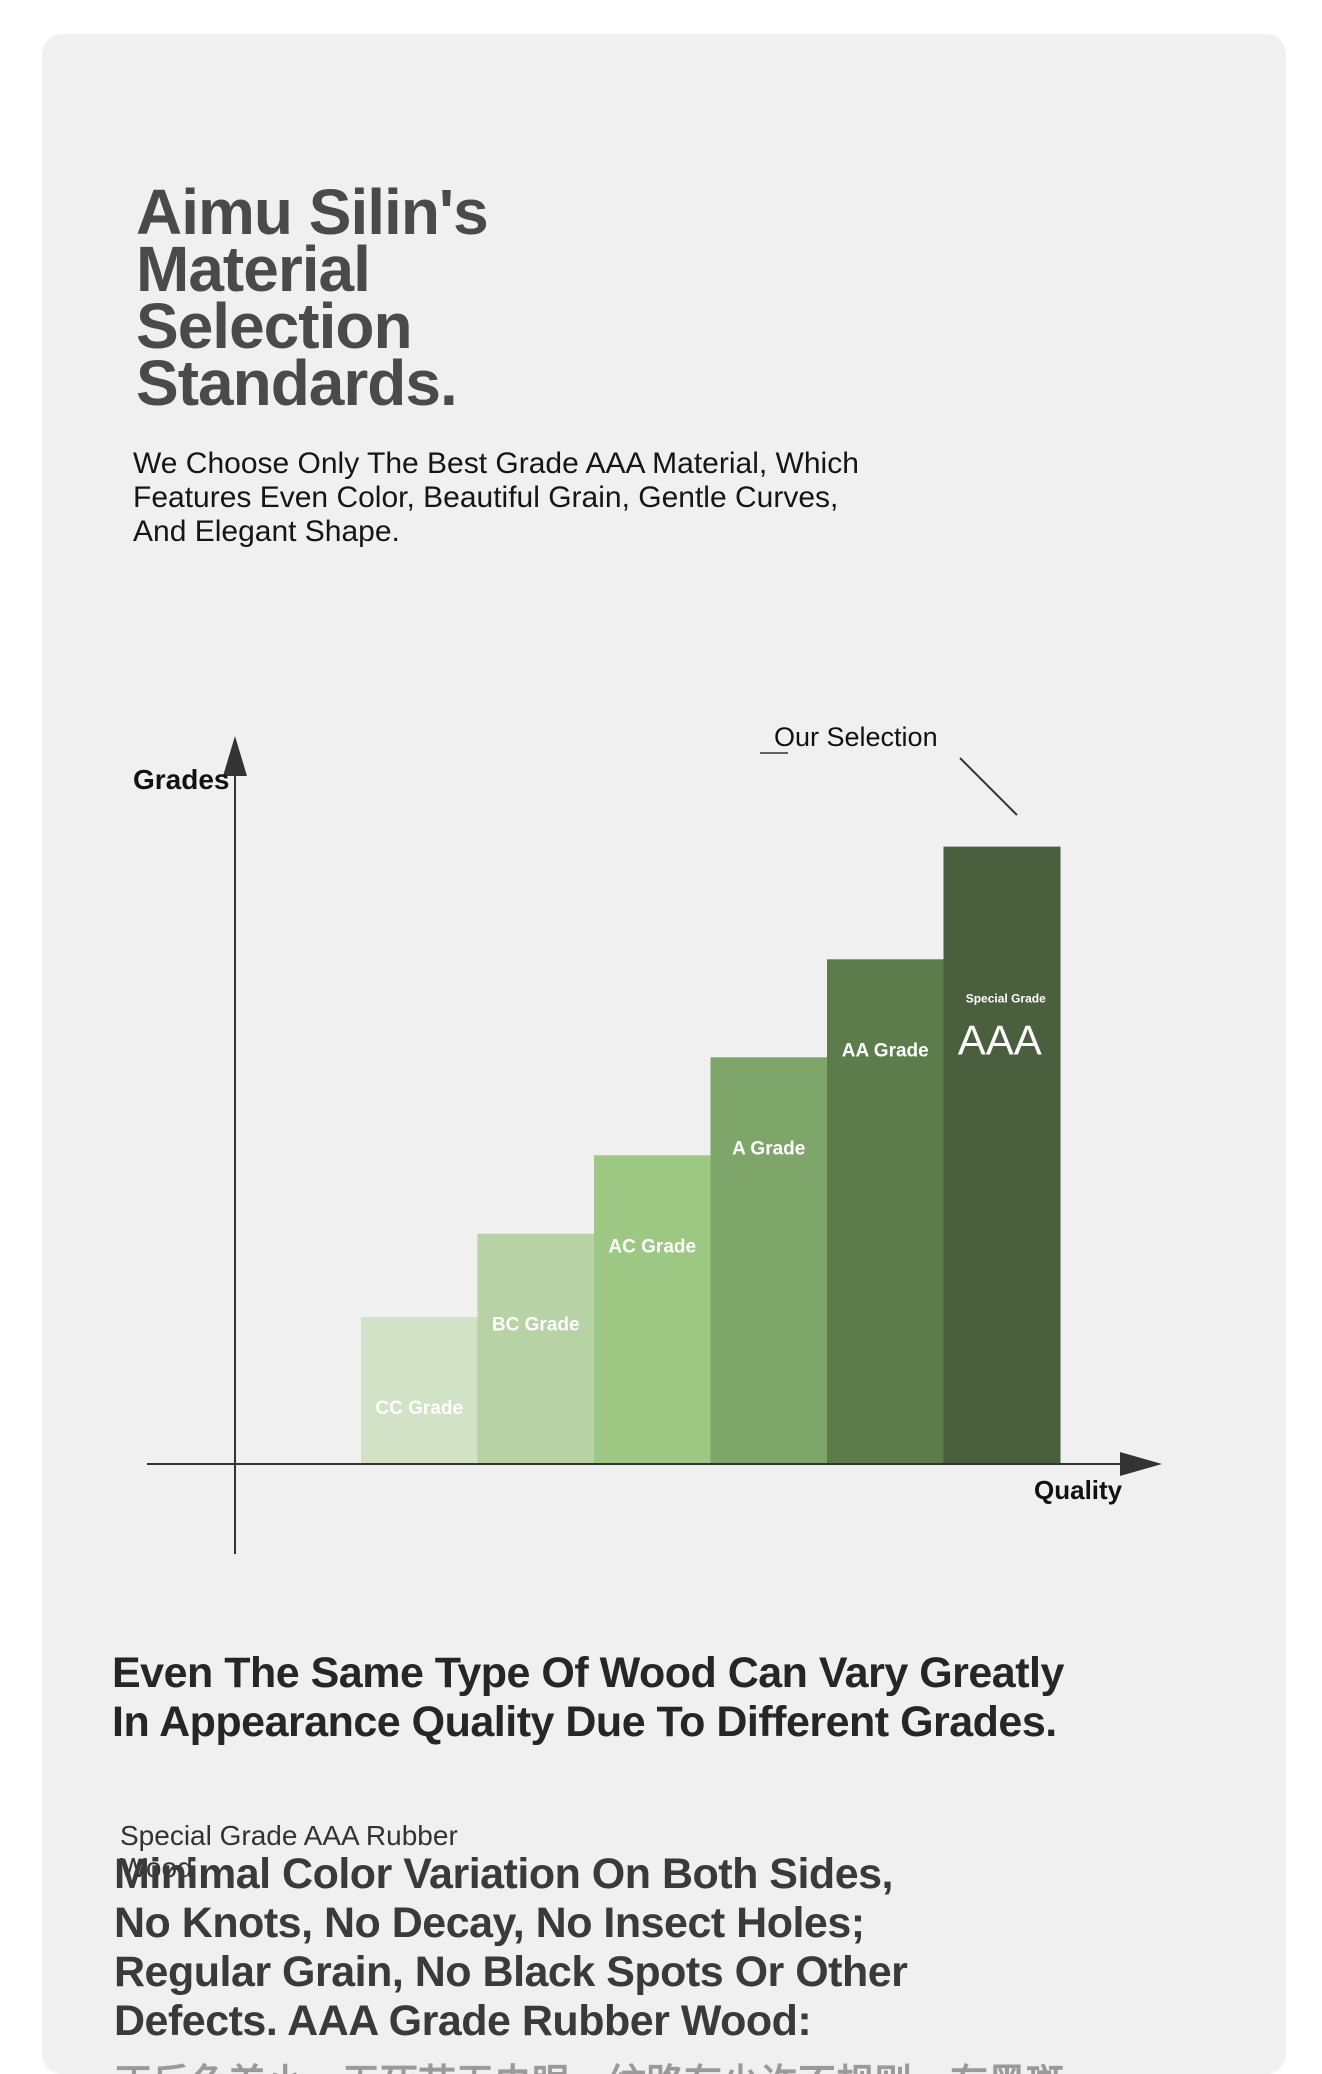 This screenshot has width=1322, height=2074. I want to click on grade-caption: Special Grade AAA Rubber Wood, so click(289, 1851).